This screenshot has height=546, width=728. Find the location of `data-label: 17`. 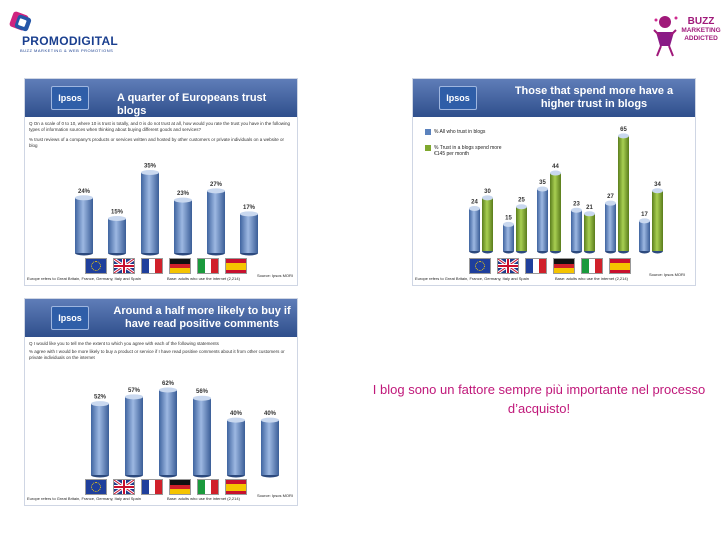

data-label: 17 is located at coordinates (644, 215).